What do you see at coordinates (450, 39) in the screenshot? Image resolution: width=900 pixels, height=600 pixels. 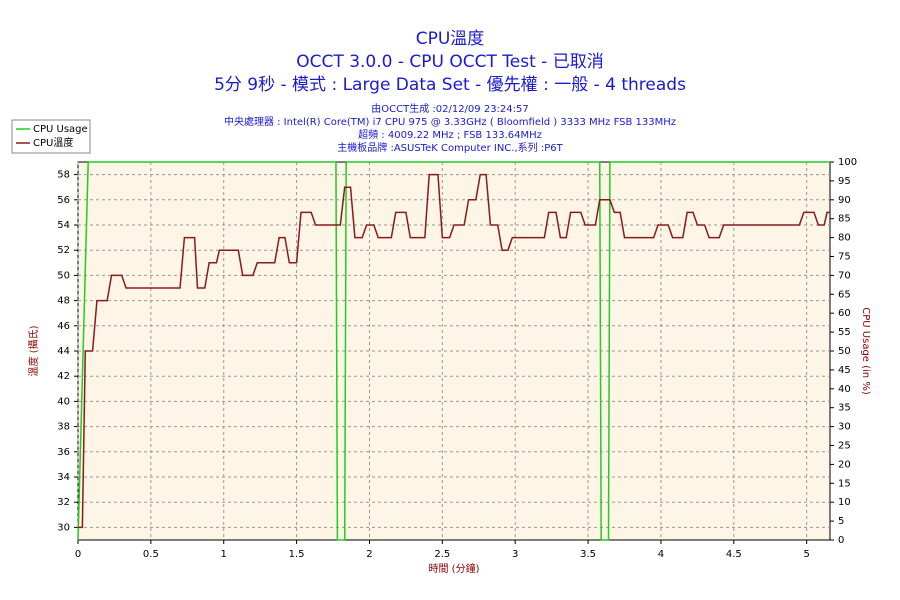 I see `chart-title: CPU溫度` at bounding box center [450, 39].